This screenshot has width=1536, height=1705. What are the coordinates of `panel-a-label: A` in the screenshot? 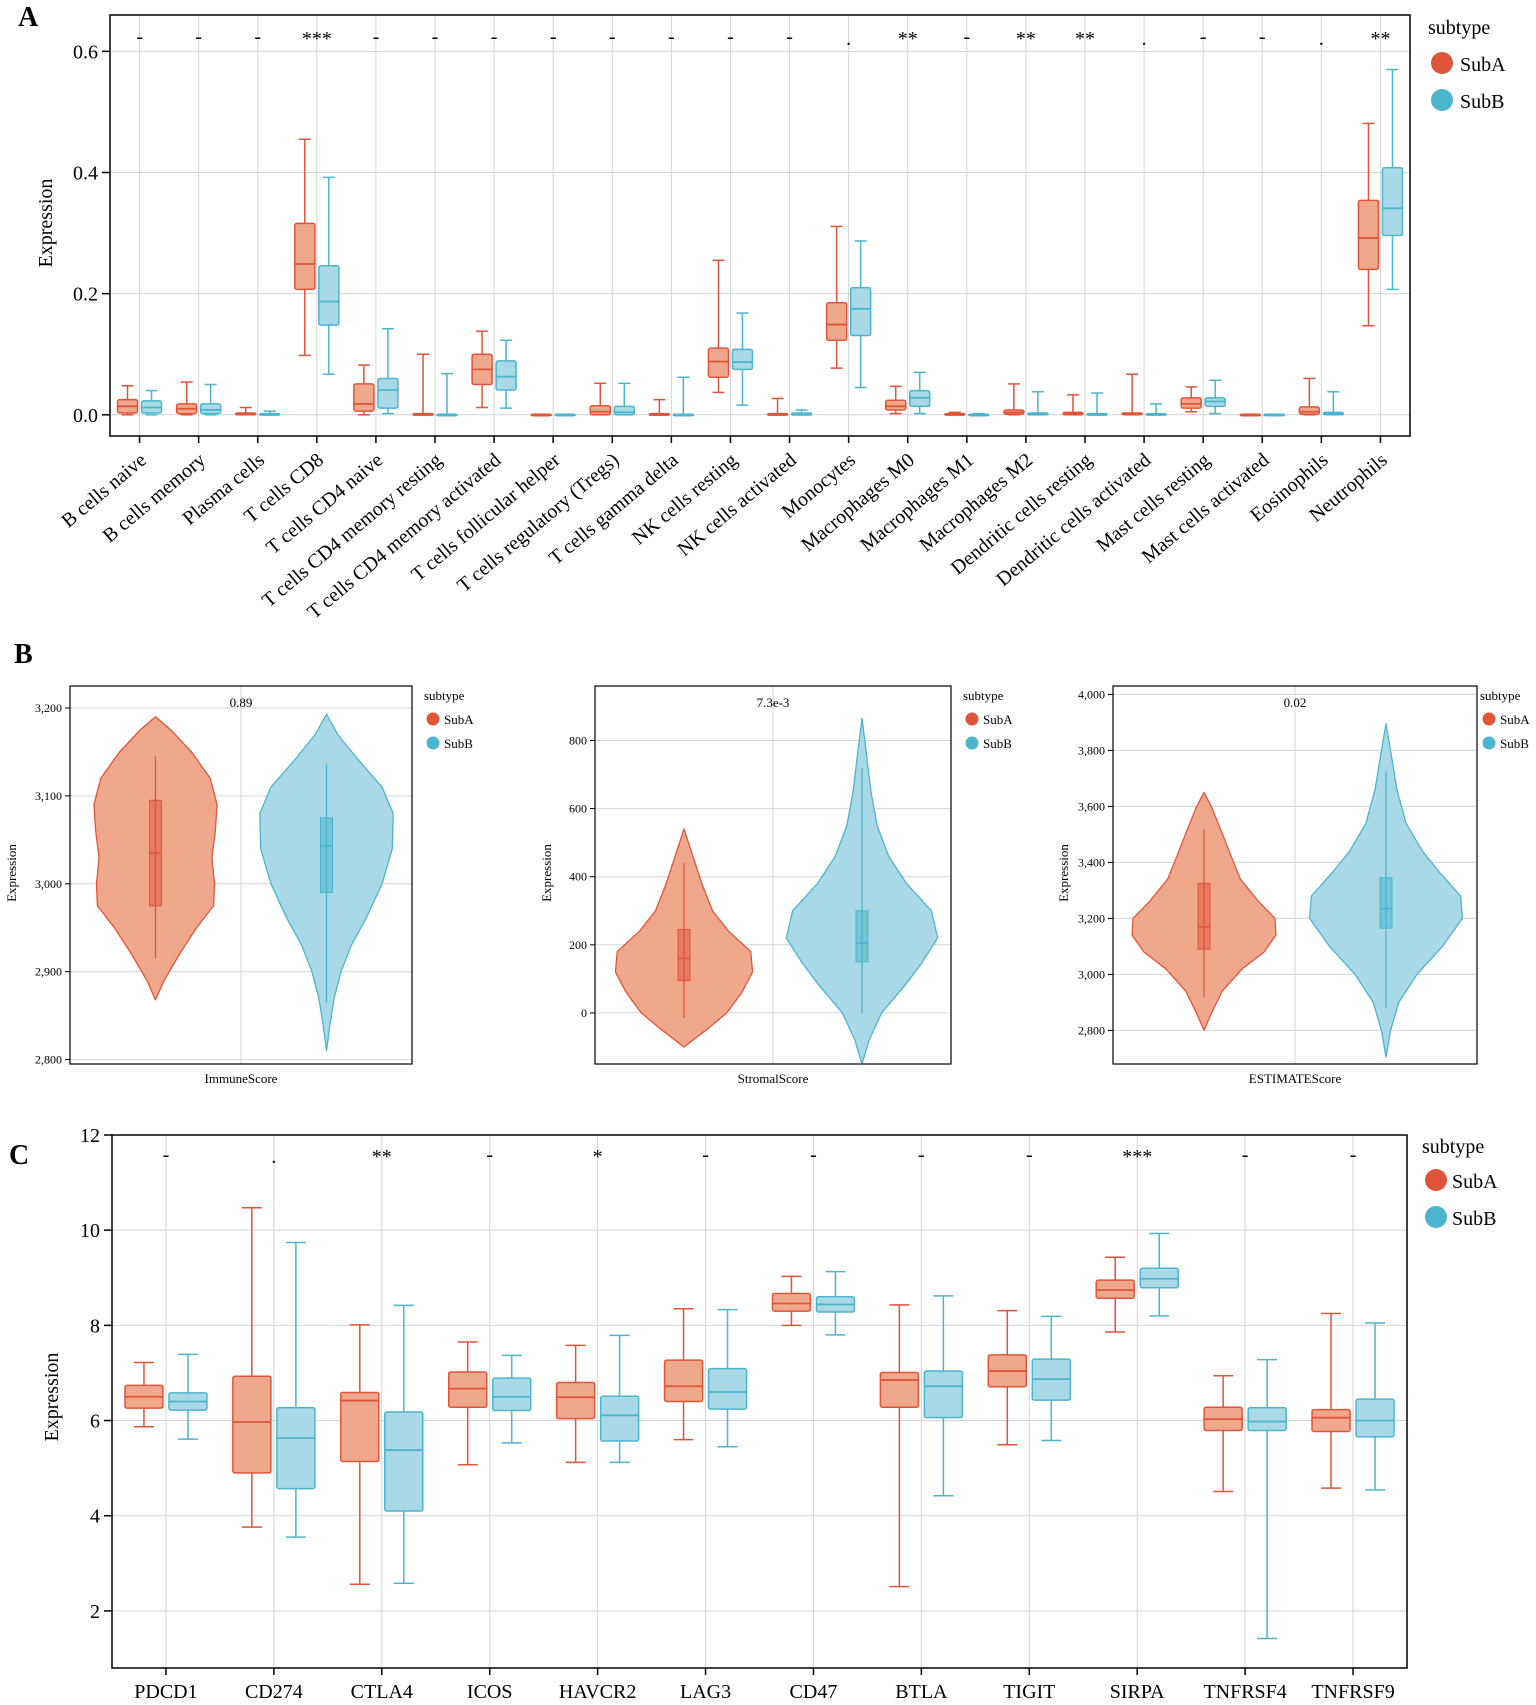 It's located at (28, 17).